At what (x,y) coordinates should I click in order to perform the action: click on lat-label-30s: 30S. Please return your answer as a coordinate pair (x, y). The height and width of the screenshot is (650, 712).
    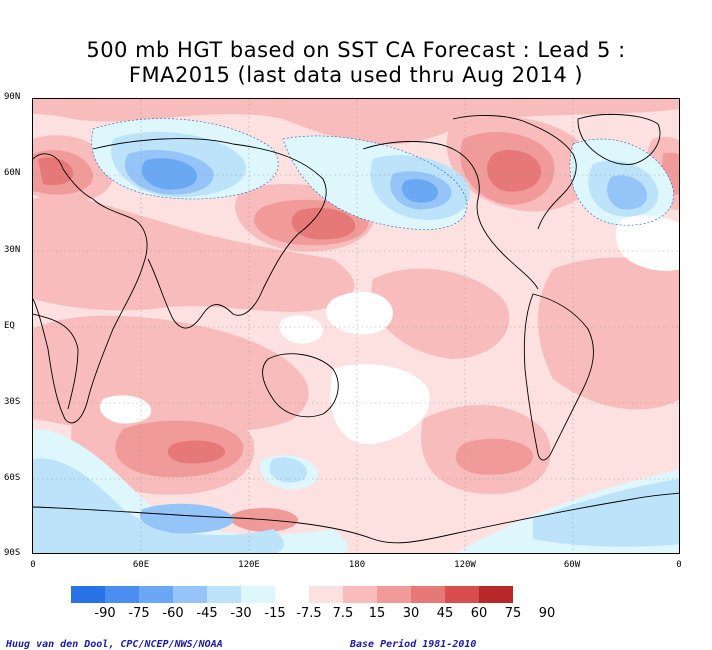
    Looking at the image, I should click on (12, 402).